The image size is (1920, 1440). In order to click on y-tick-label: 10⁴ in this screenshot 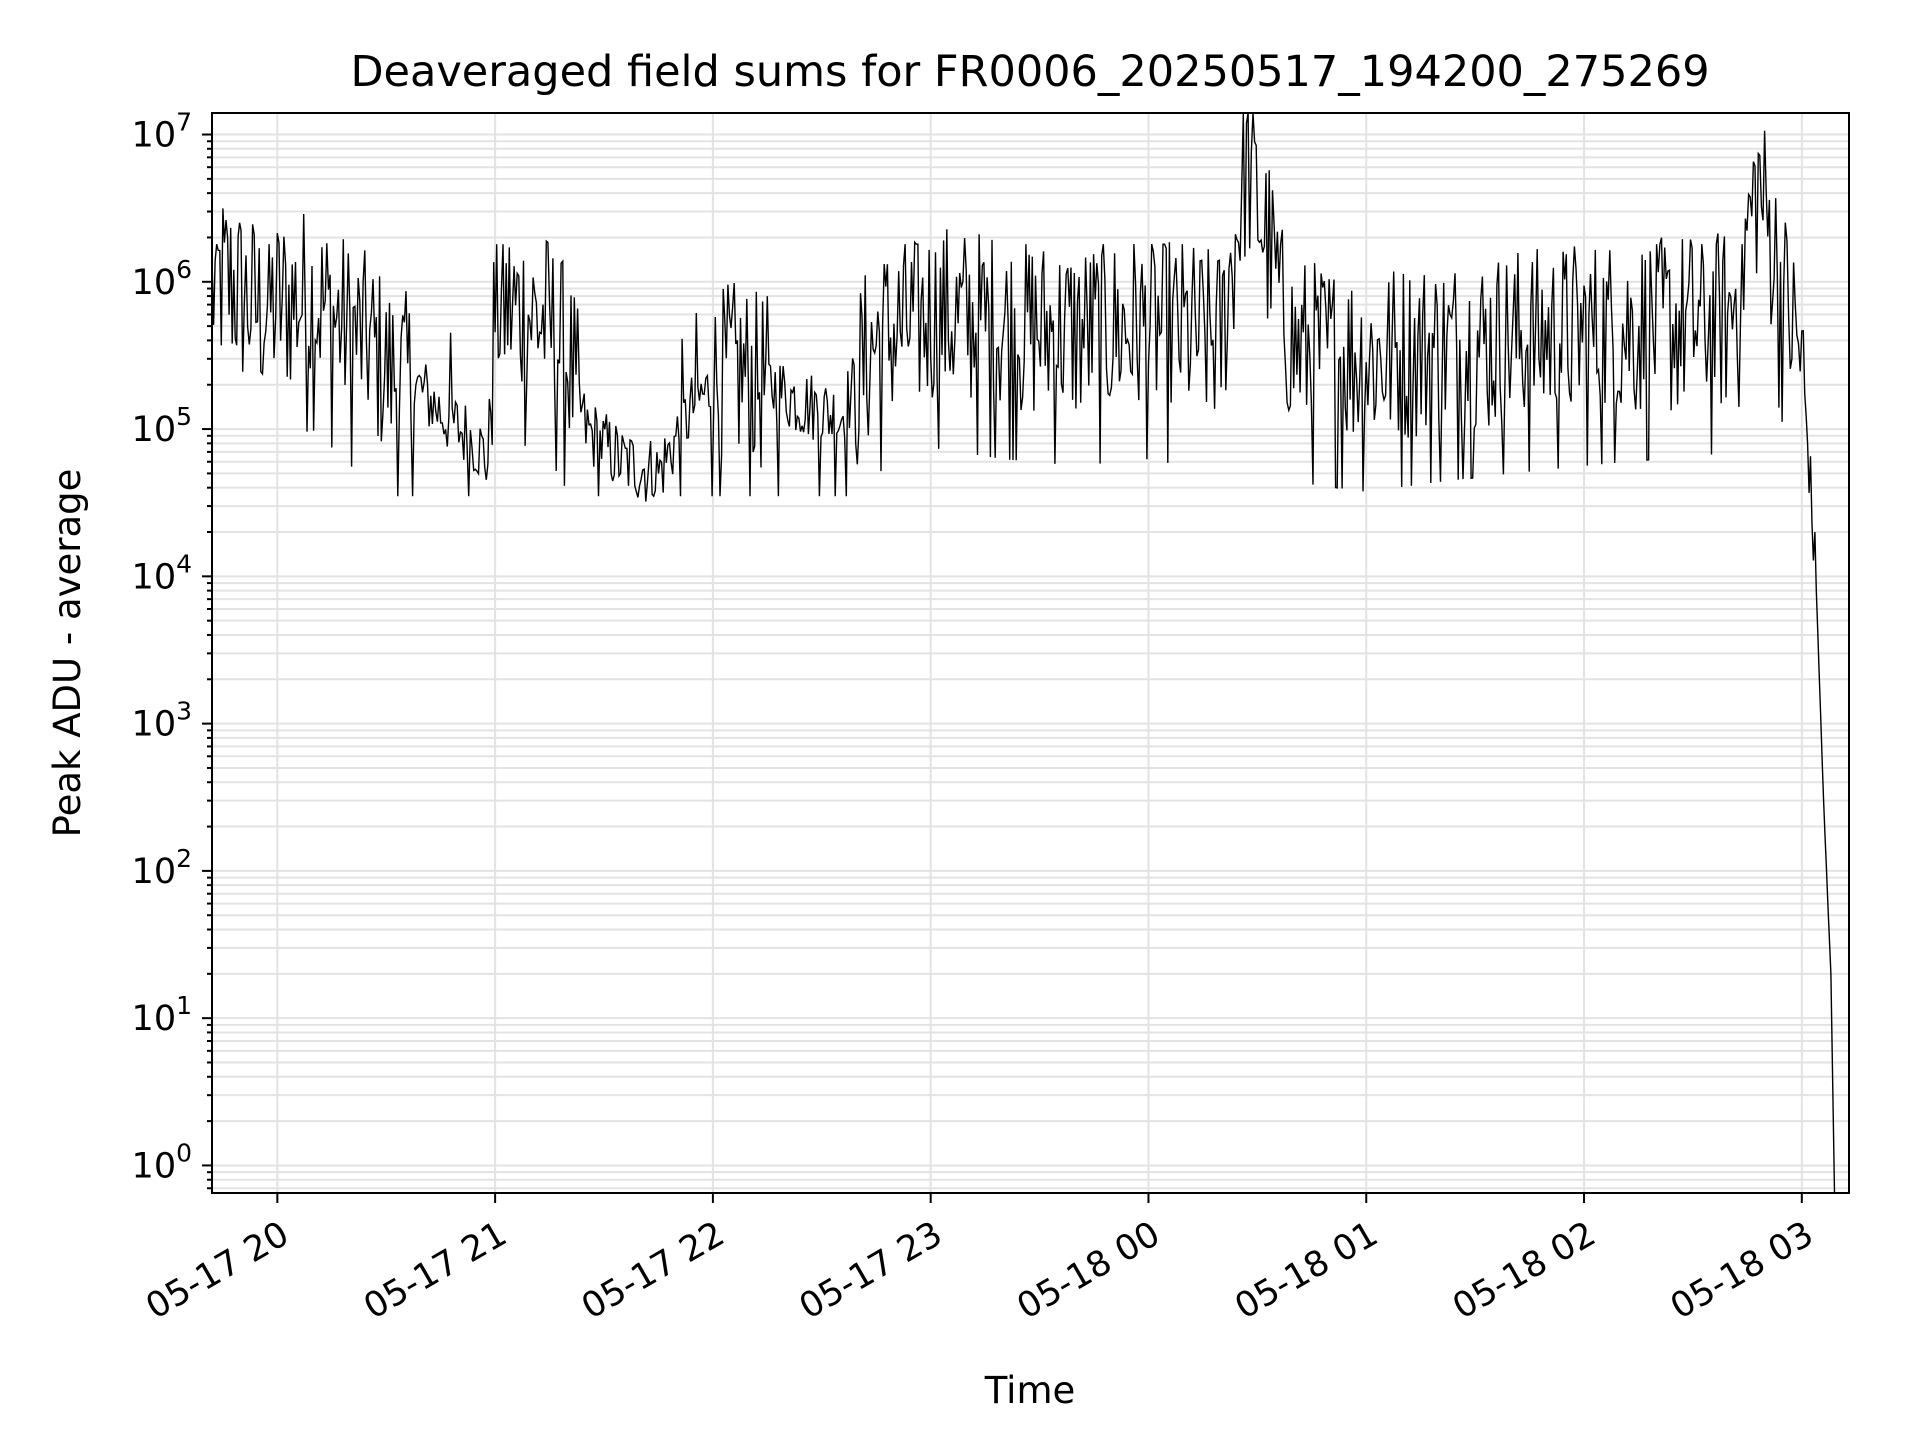, I will do `click(162, 573)`.